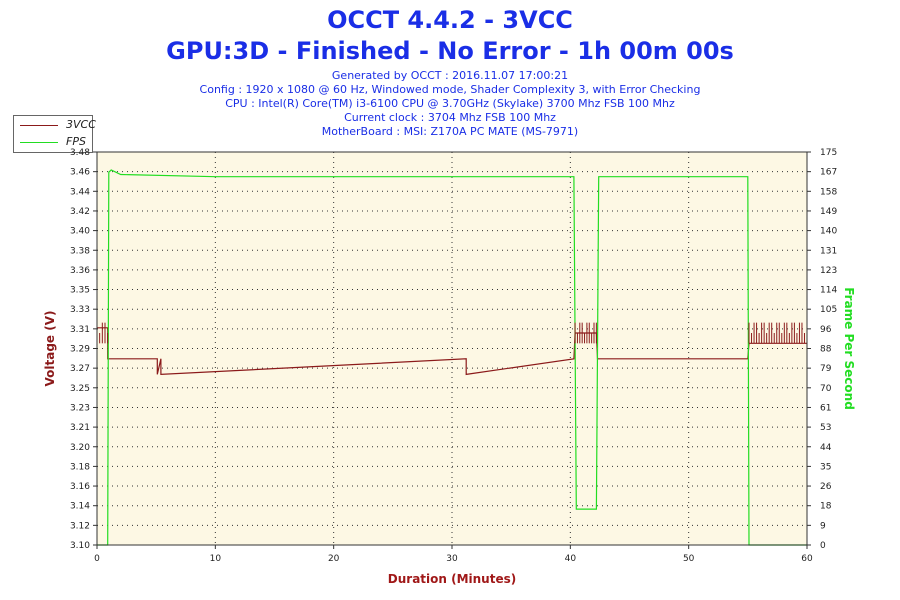 The height and width of the screenshot is (600, 900). Describe the element at coordinates (826, 369) in the screenshot. I see `y-right-tick-label: 79` at that location.